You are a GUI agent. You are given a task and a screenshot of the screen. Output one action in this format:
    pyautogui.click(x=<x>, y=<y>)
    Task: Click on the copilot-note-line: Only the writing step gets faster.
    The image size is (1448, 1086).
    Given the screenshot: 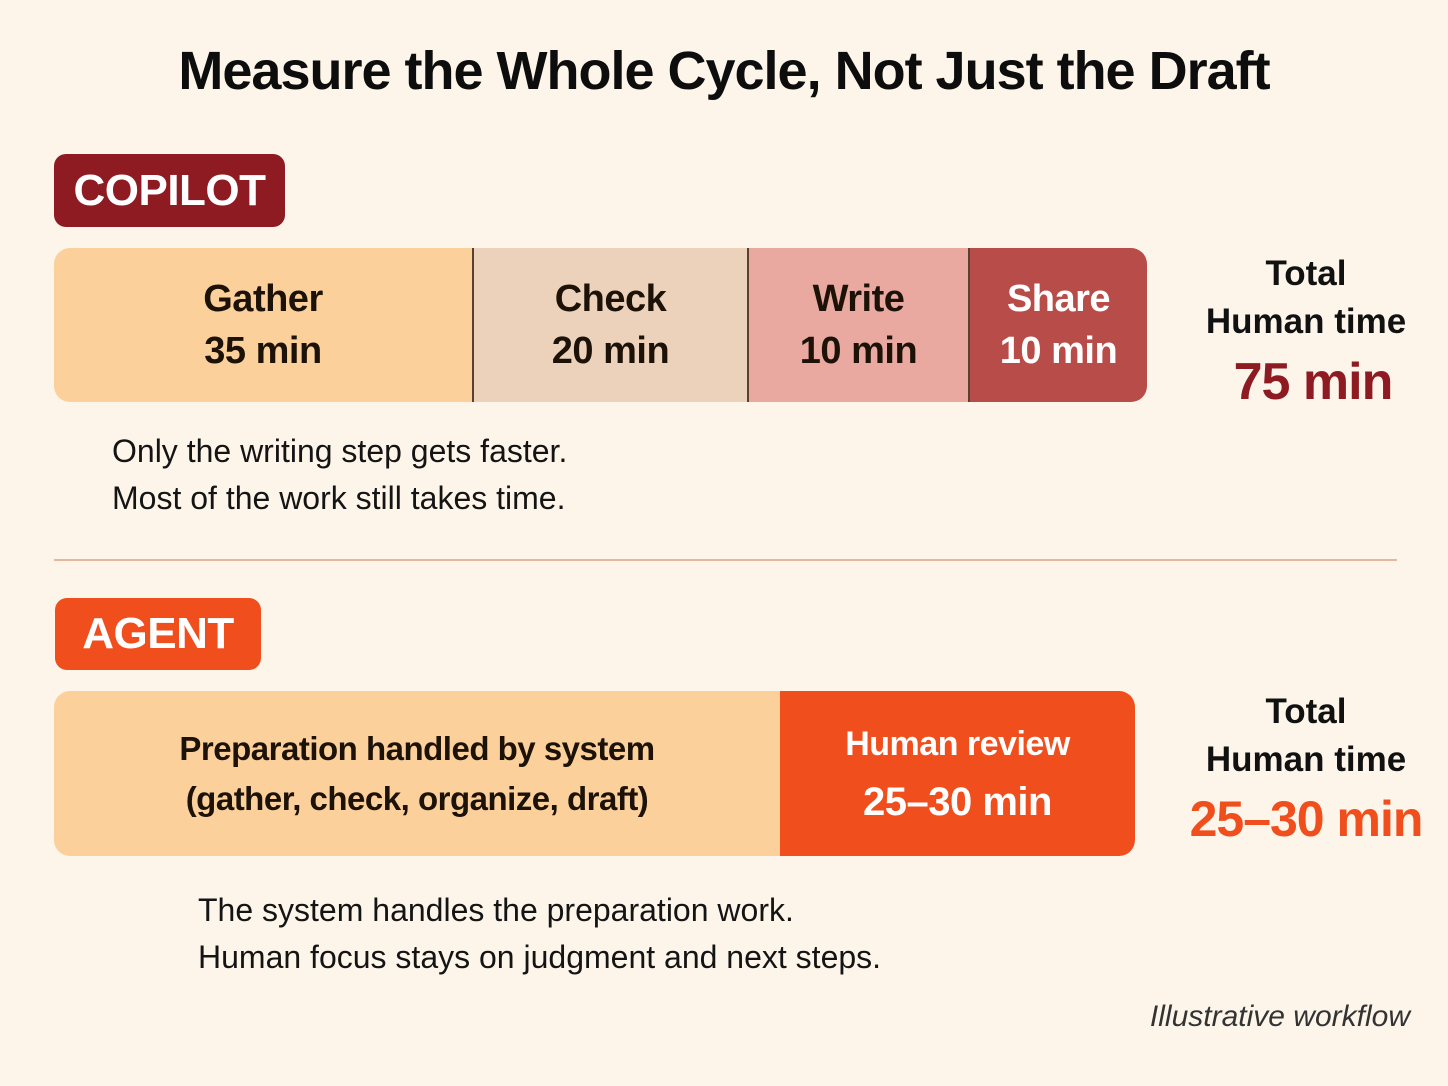 What is the action you would take?
    pyautogui.click(x=340, y=451)
    